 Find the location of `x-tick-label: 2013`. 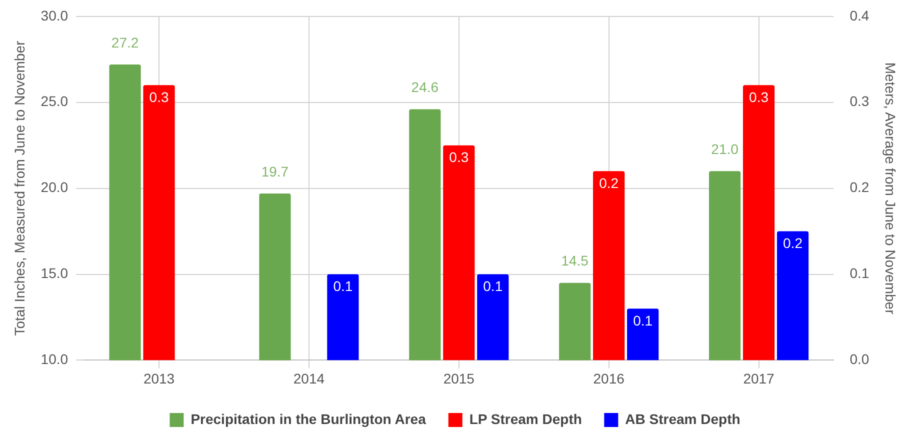

x-tick-label: 2013 is located at coordinates (159, 378).